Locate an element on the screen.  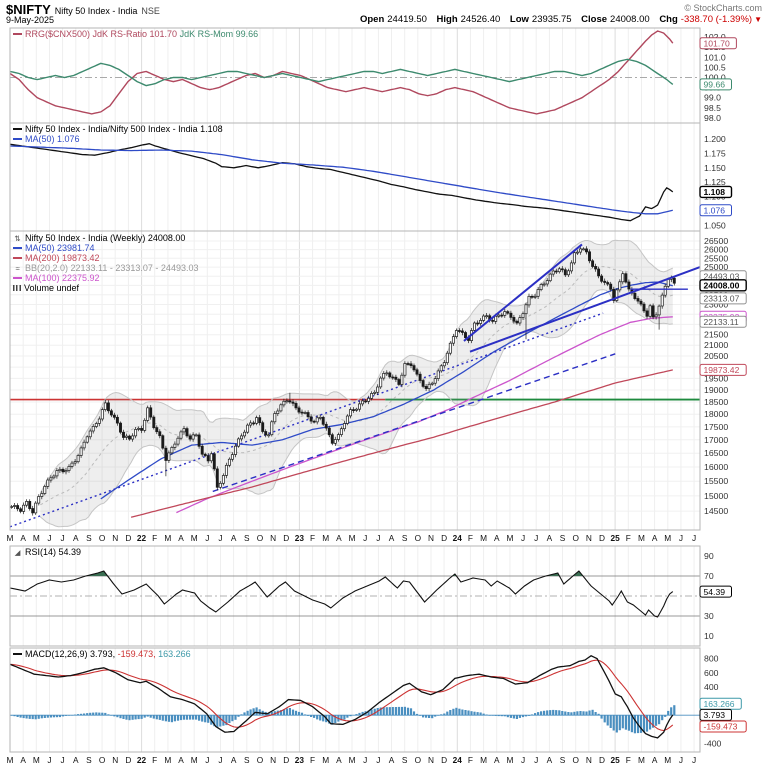
candlestick-icon: ⇅ is located at coordinates (17, 238).